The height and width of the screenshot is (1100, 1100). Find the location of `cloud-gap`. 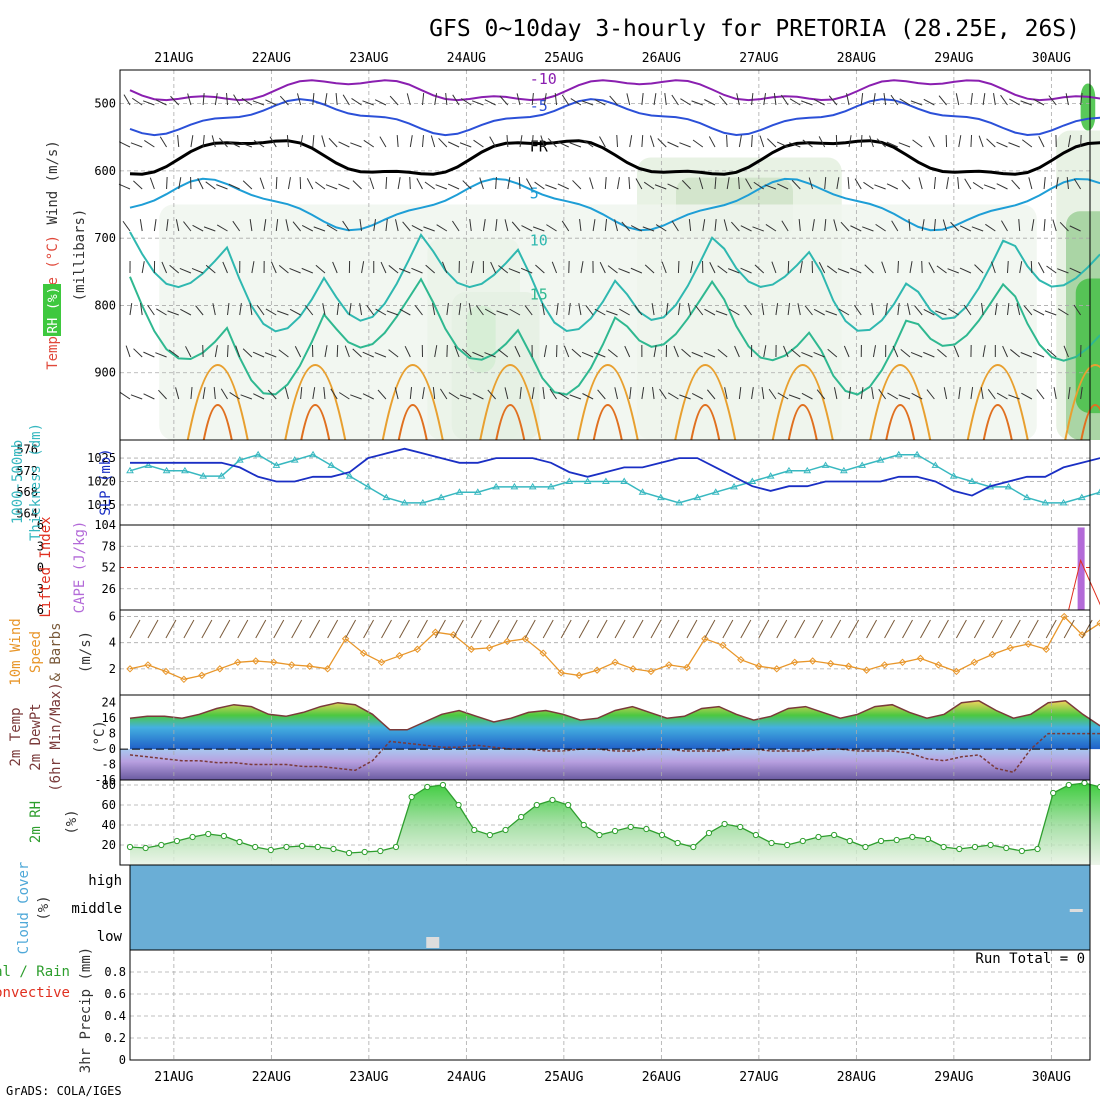

cloud-gap is located at coordinates (433, 942).